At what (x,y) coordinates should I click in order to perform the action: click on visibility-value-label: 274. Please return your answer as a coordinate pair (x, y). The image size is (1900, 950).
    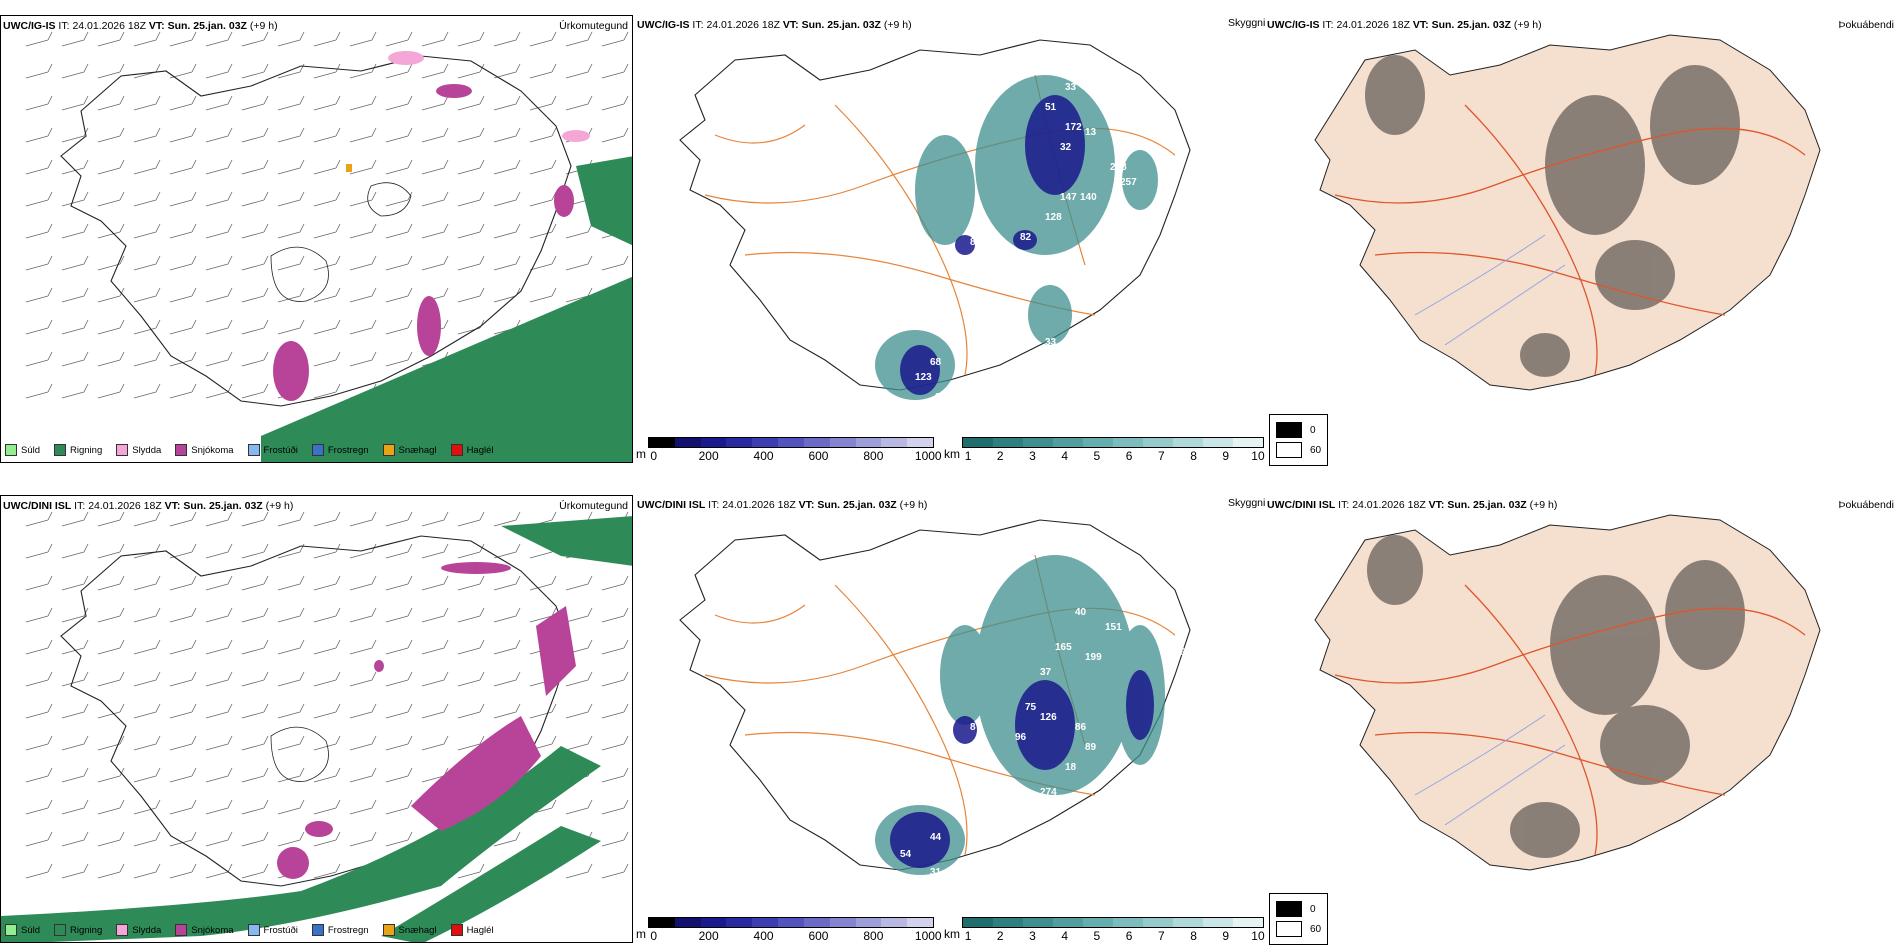
    Looking at the image, I should click on (1048, 792).